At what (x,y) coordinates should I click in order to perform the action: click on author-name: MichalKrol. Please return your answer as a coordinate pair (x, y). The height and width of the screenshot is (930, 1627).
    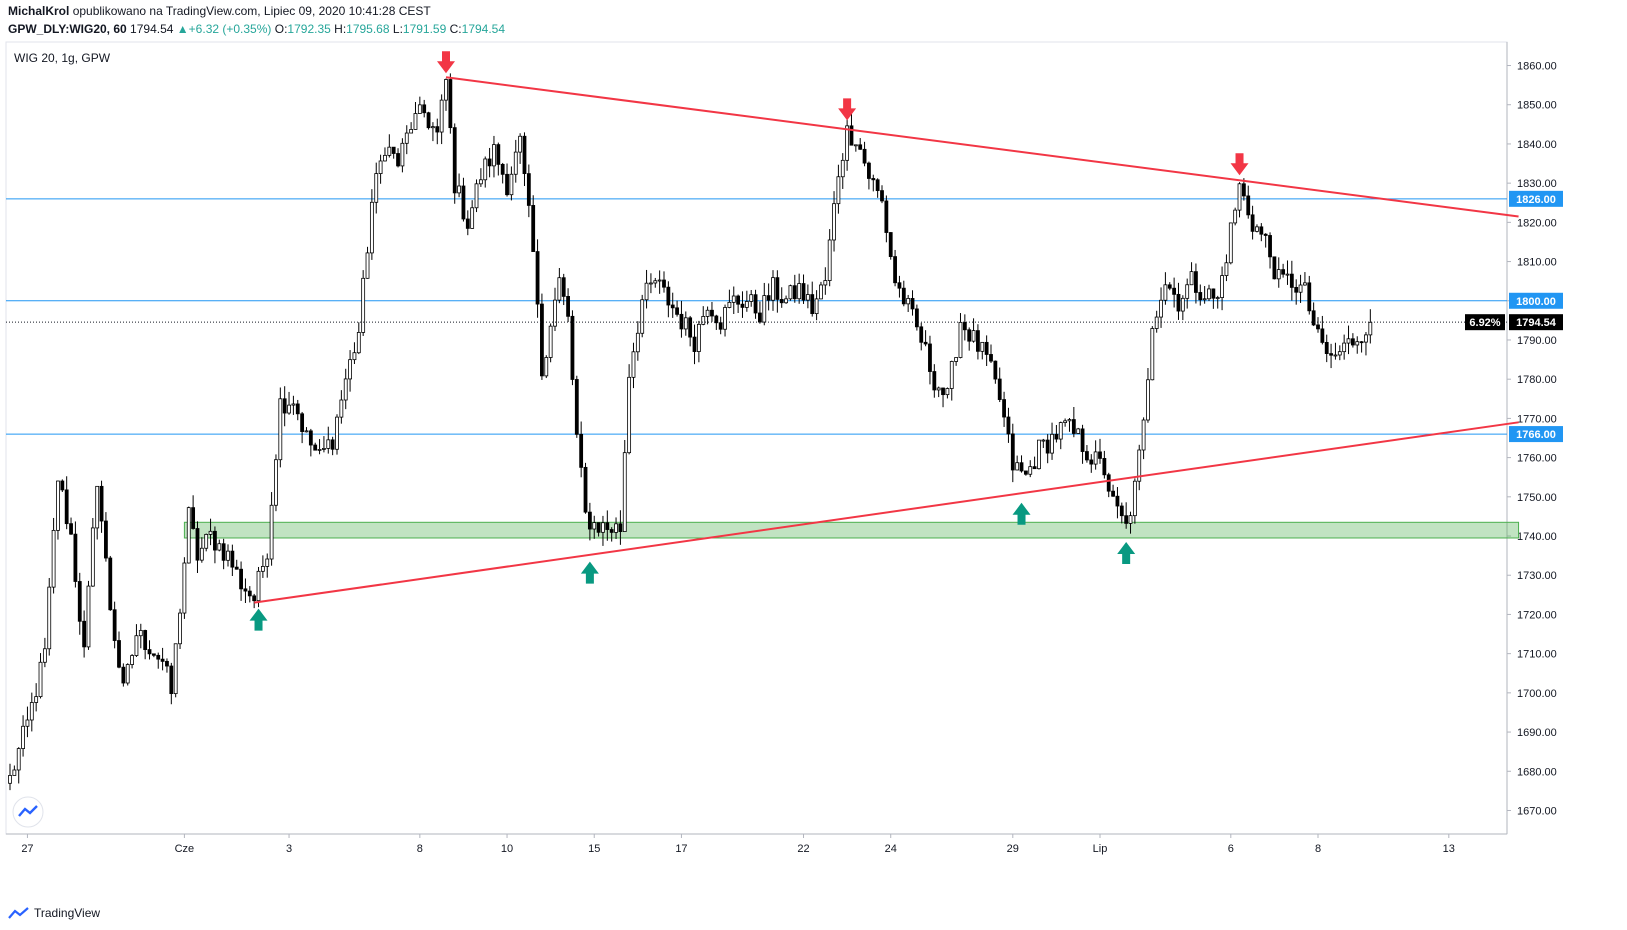
    Looking at the image, I should click on (39, 11).